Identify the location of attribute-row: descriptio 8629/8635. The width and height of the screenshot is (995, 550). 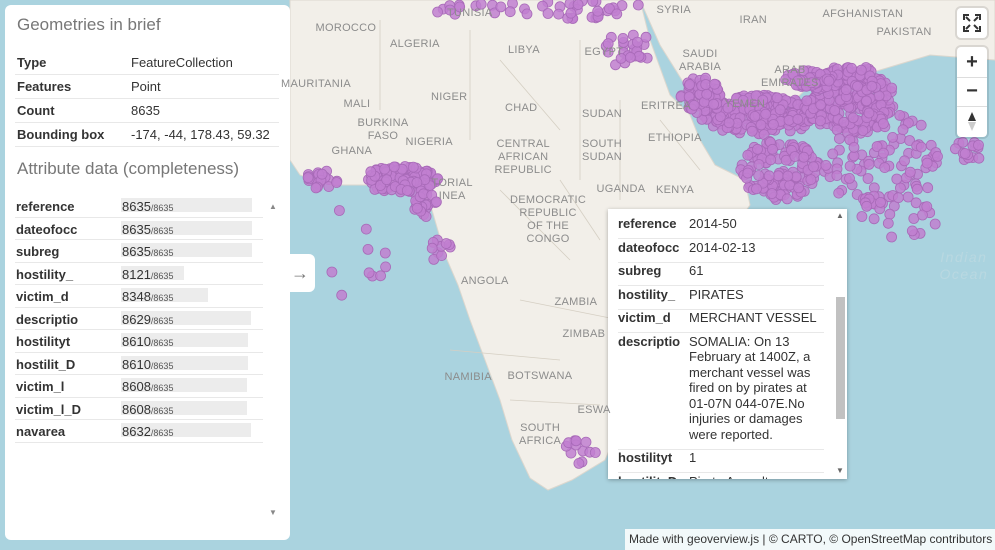
(139, 319).